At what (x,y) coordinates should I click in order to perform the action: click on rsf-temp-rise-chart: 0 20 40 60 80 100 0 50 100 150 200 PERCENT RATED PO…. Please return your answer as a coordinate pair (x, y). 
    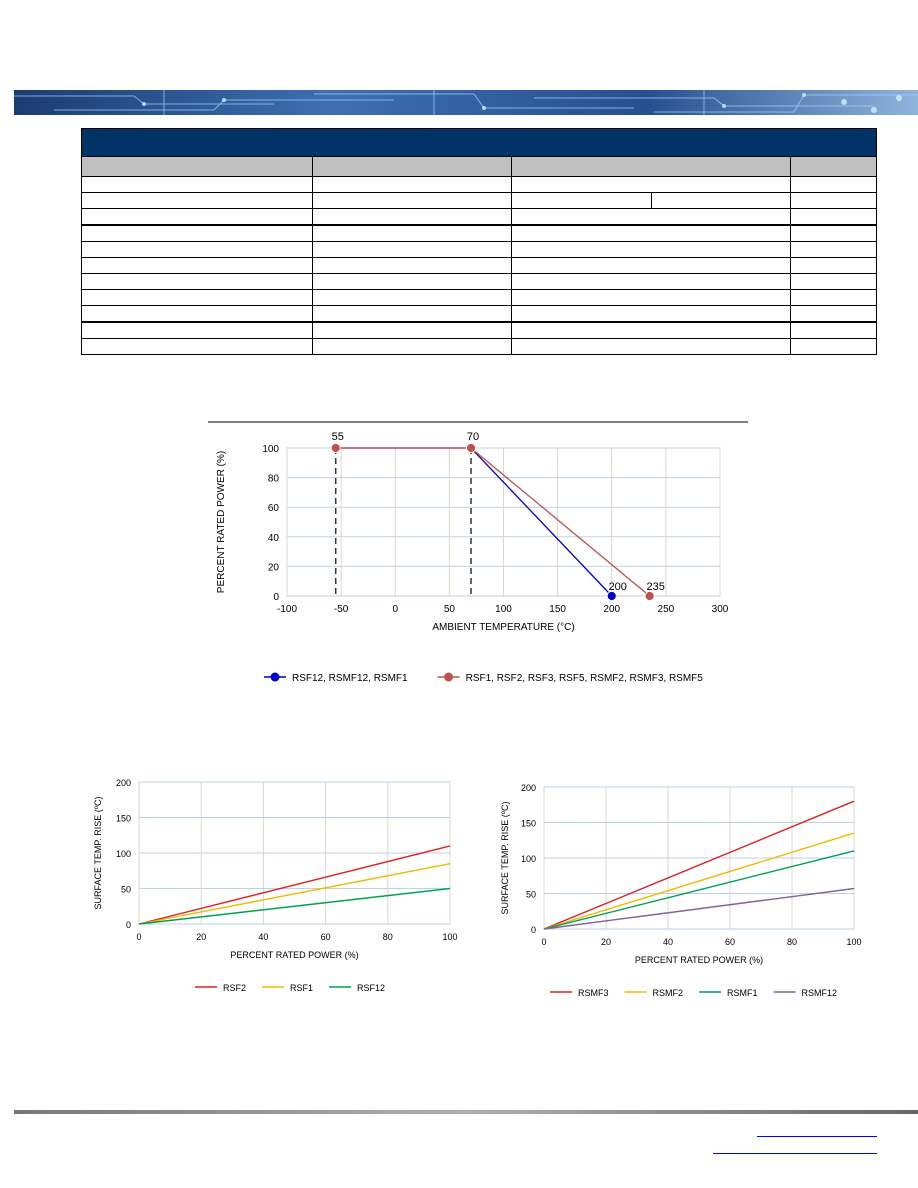
    Looking at the image, I should click on (275, 885).